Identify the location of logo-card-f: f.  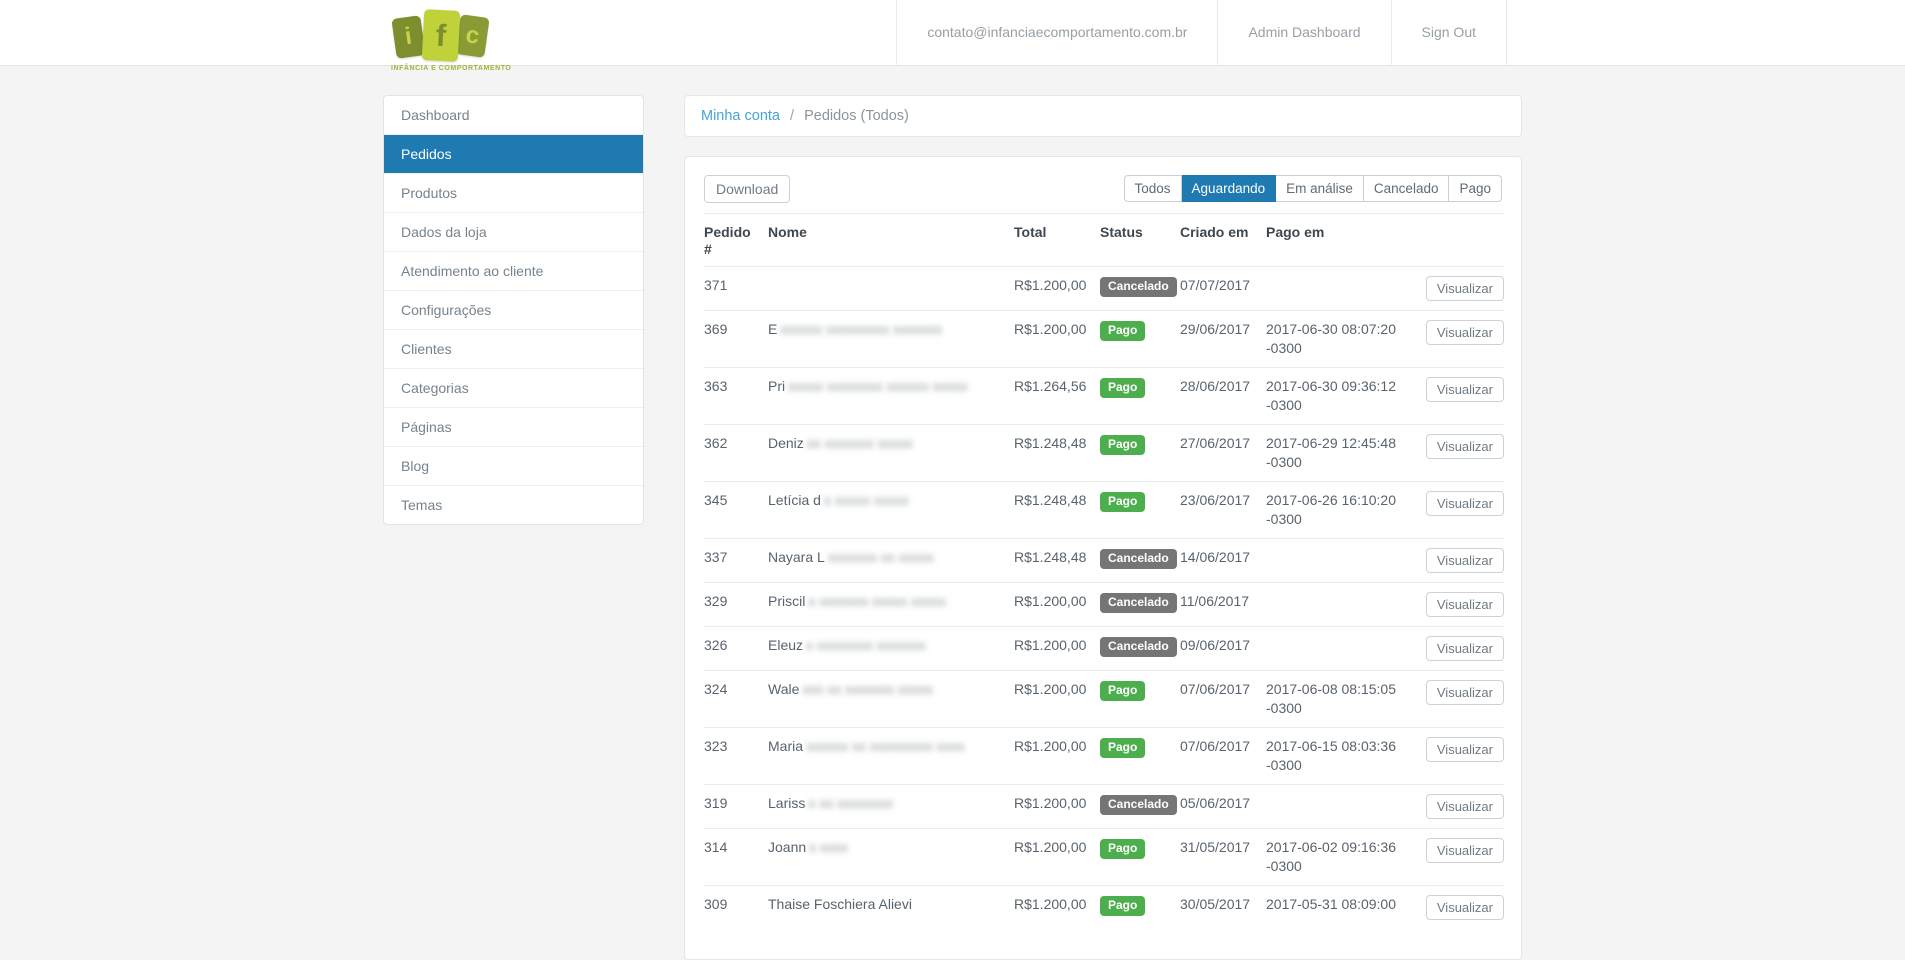
(441, 35).